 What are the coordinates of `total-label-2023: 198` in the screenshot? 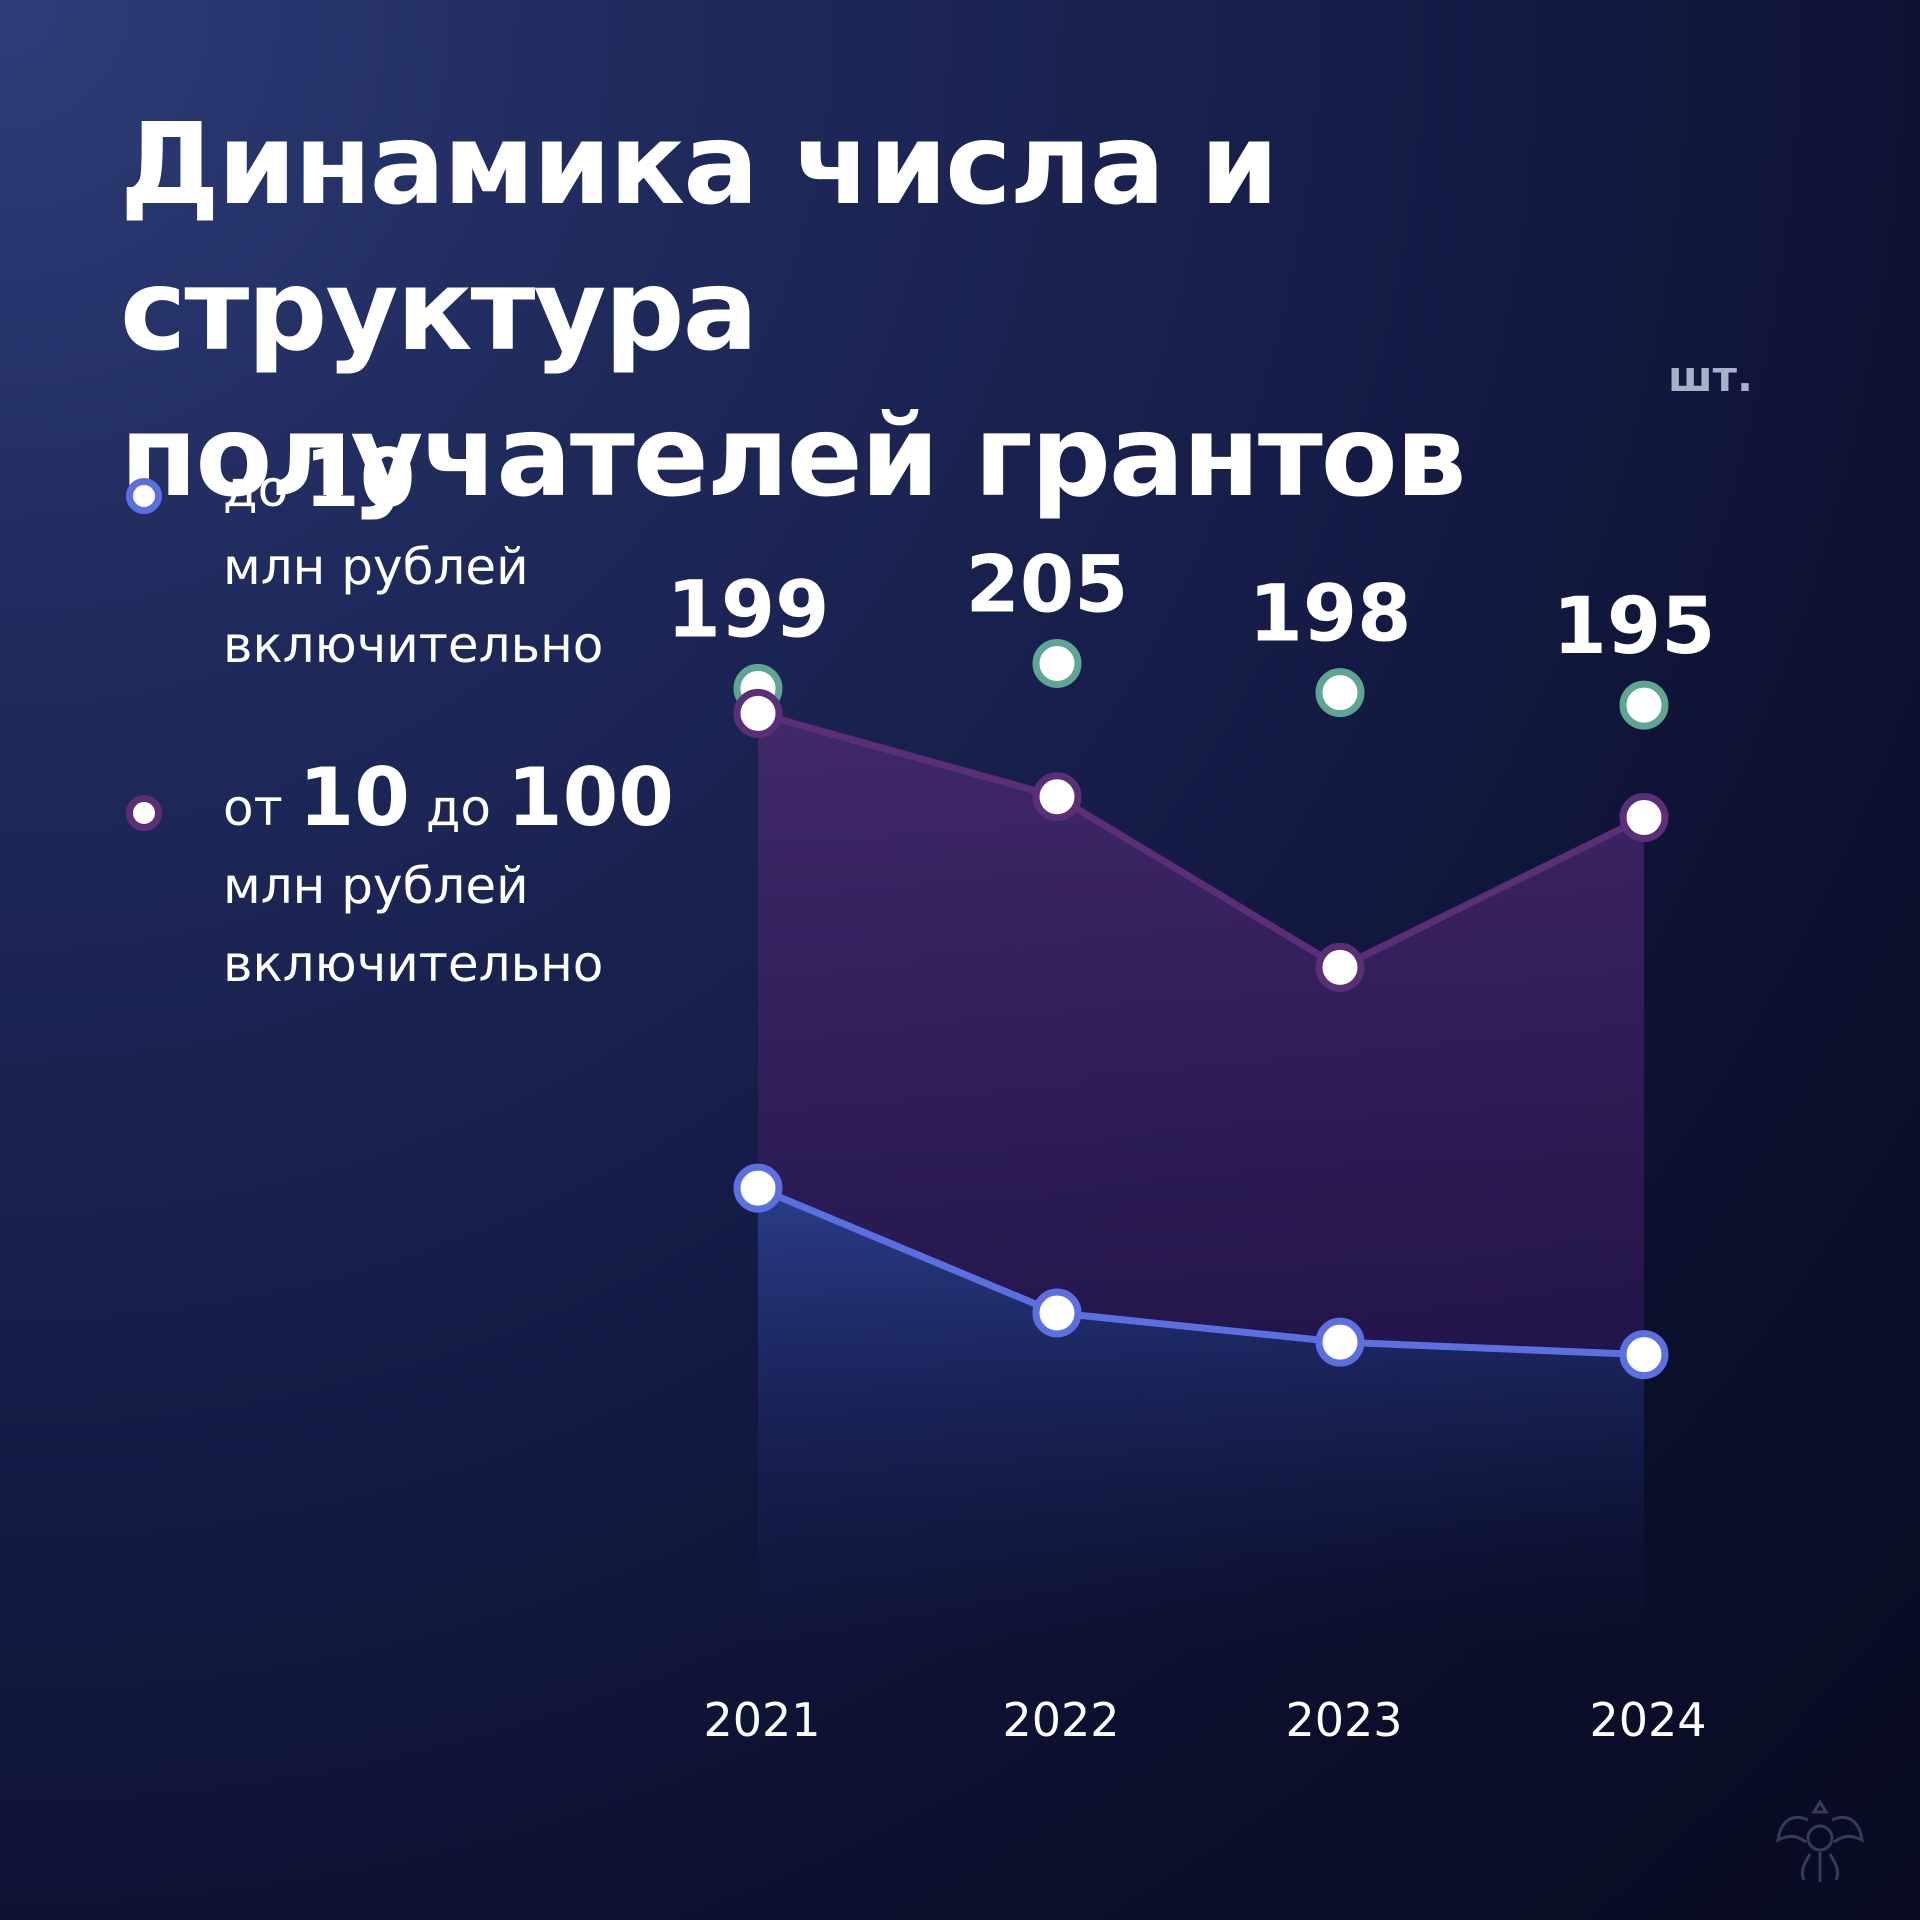 It's located at (1330, 615).